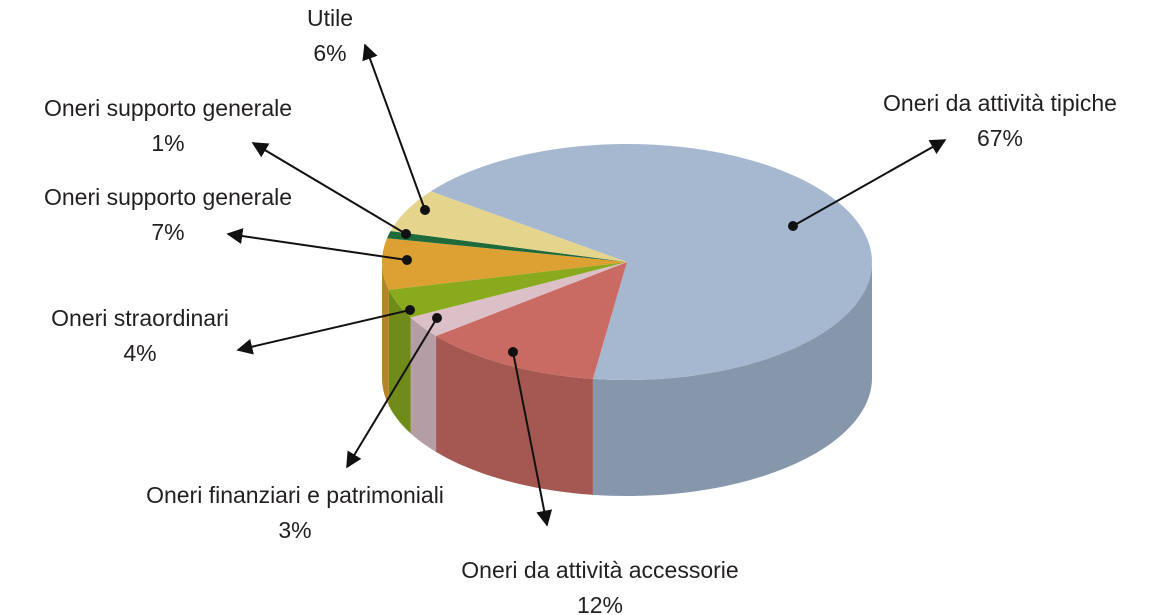 This screenshot has width=1162, height=615. Describe the element at coordinates (167, 143) in the screenshot. I see `value-label: 1%` at that location.